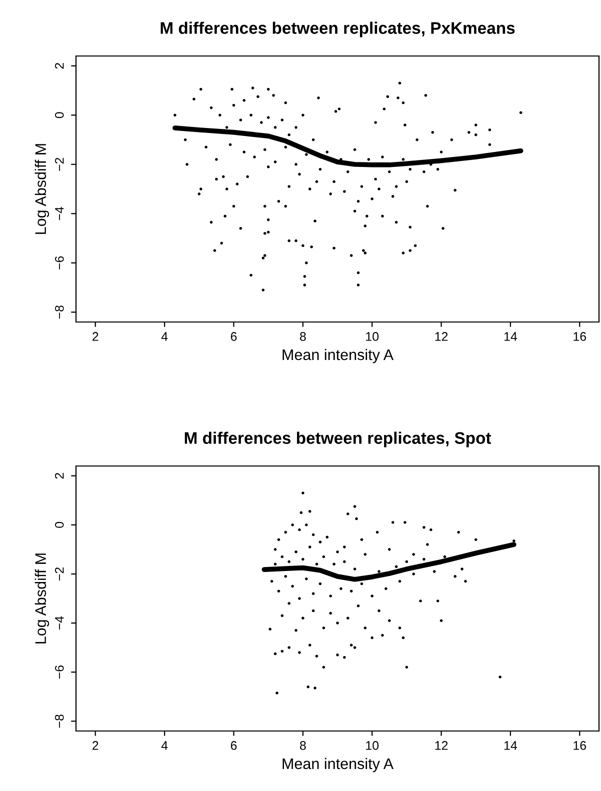 This screenshot has height=791, width=601. I want to click on chart-title: M differences between replicates, PxKmeans, so click(337, 30).